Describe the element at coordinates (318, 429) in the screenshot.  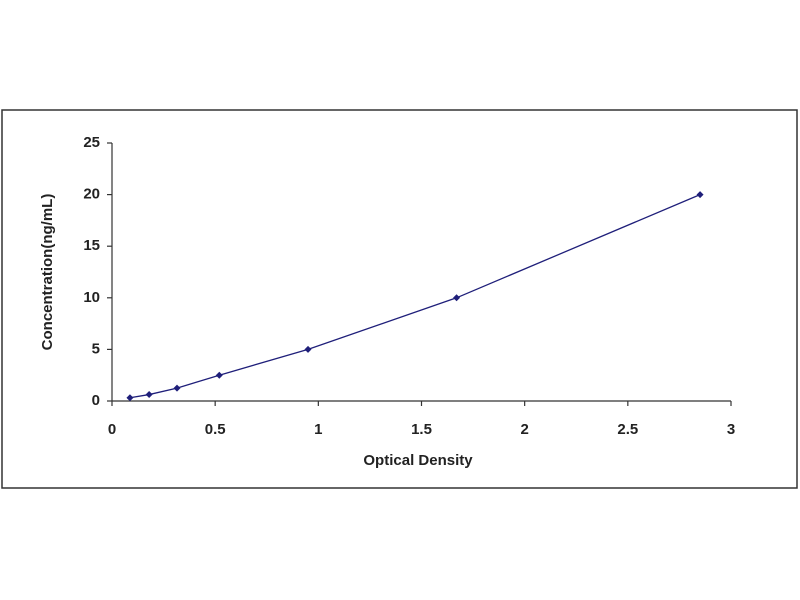
I see `x-tick-label: 1` at that location.